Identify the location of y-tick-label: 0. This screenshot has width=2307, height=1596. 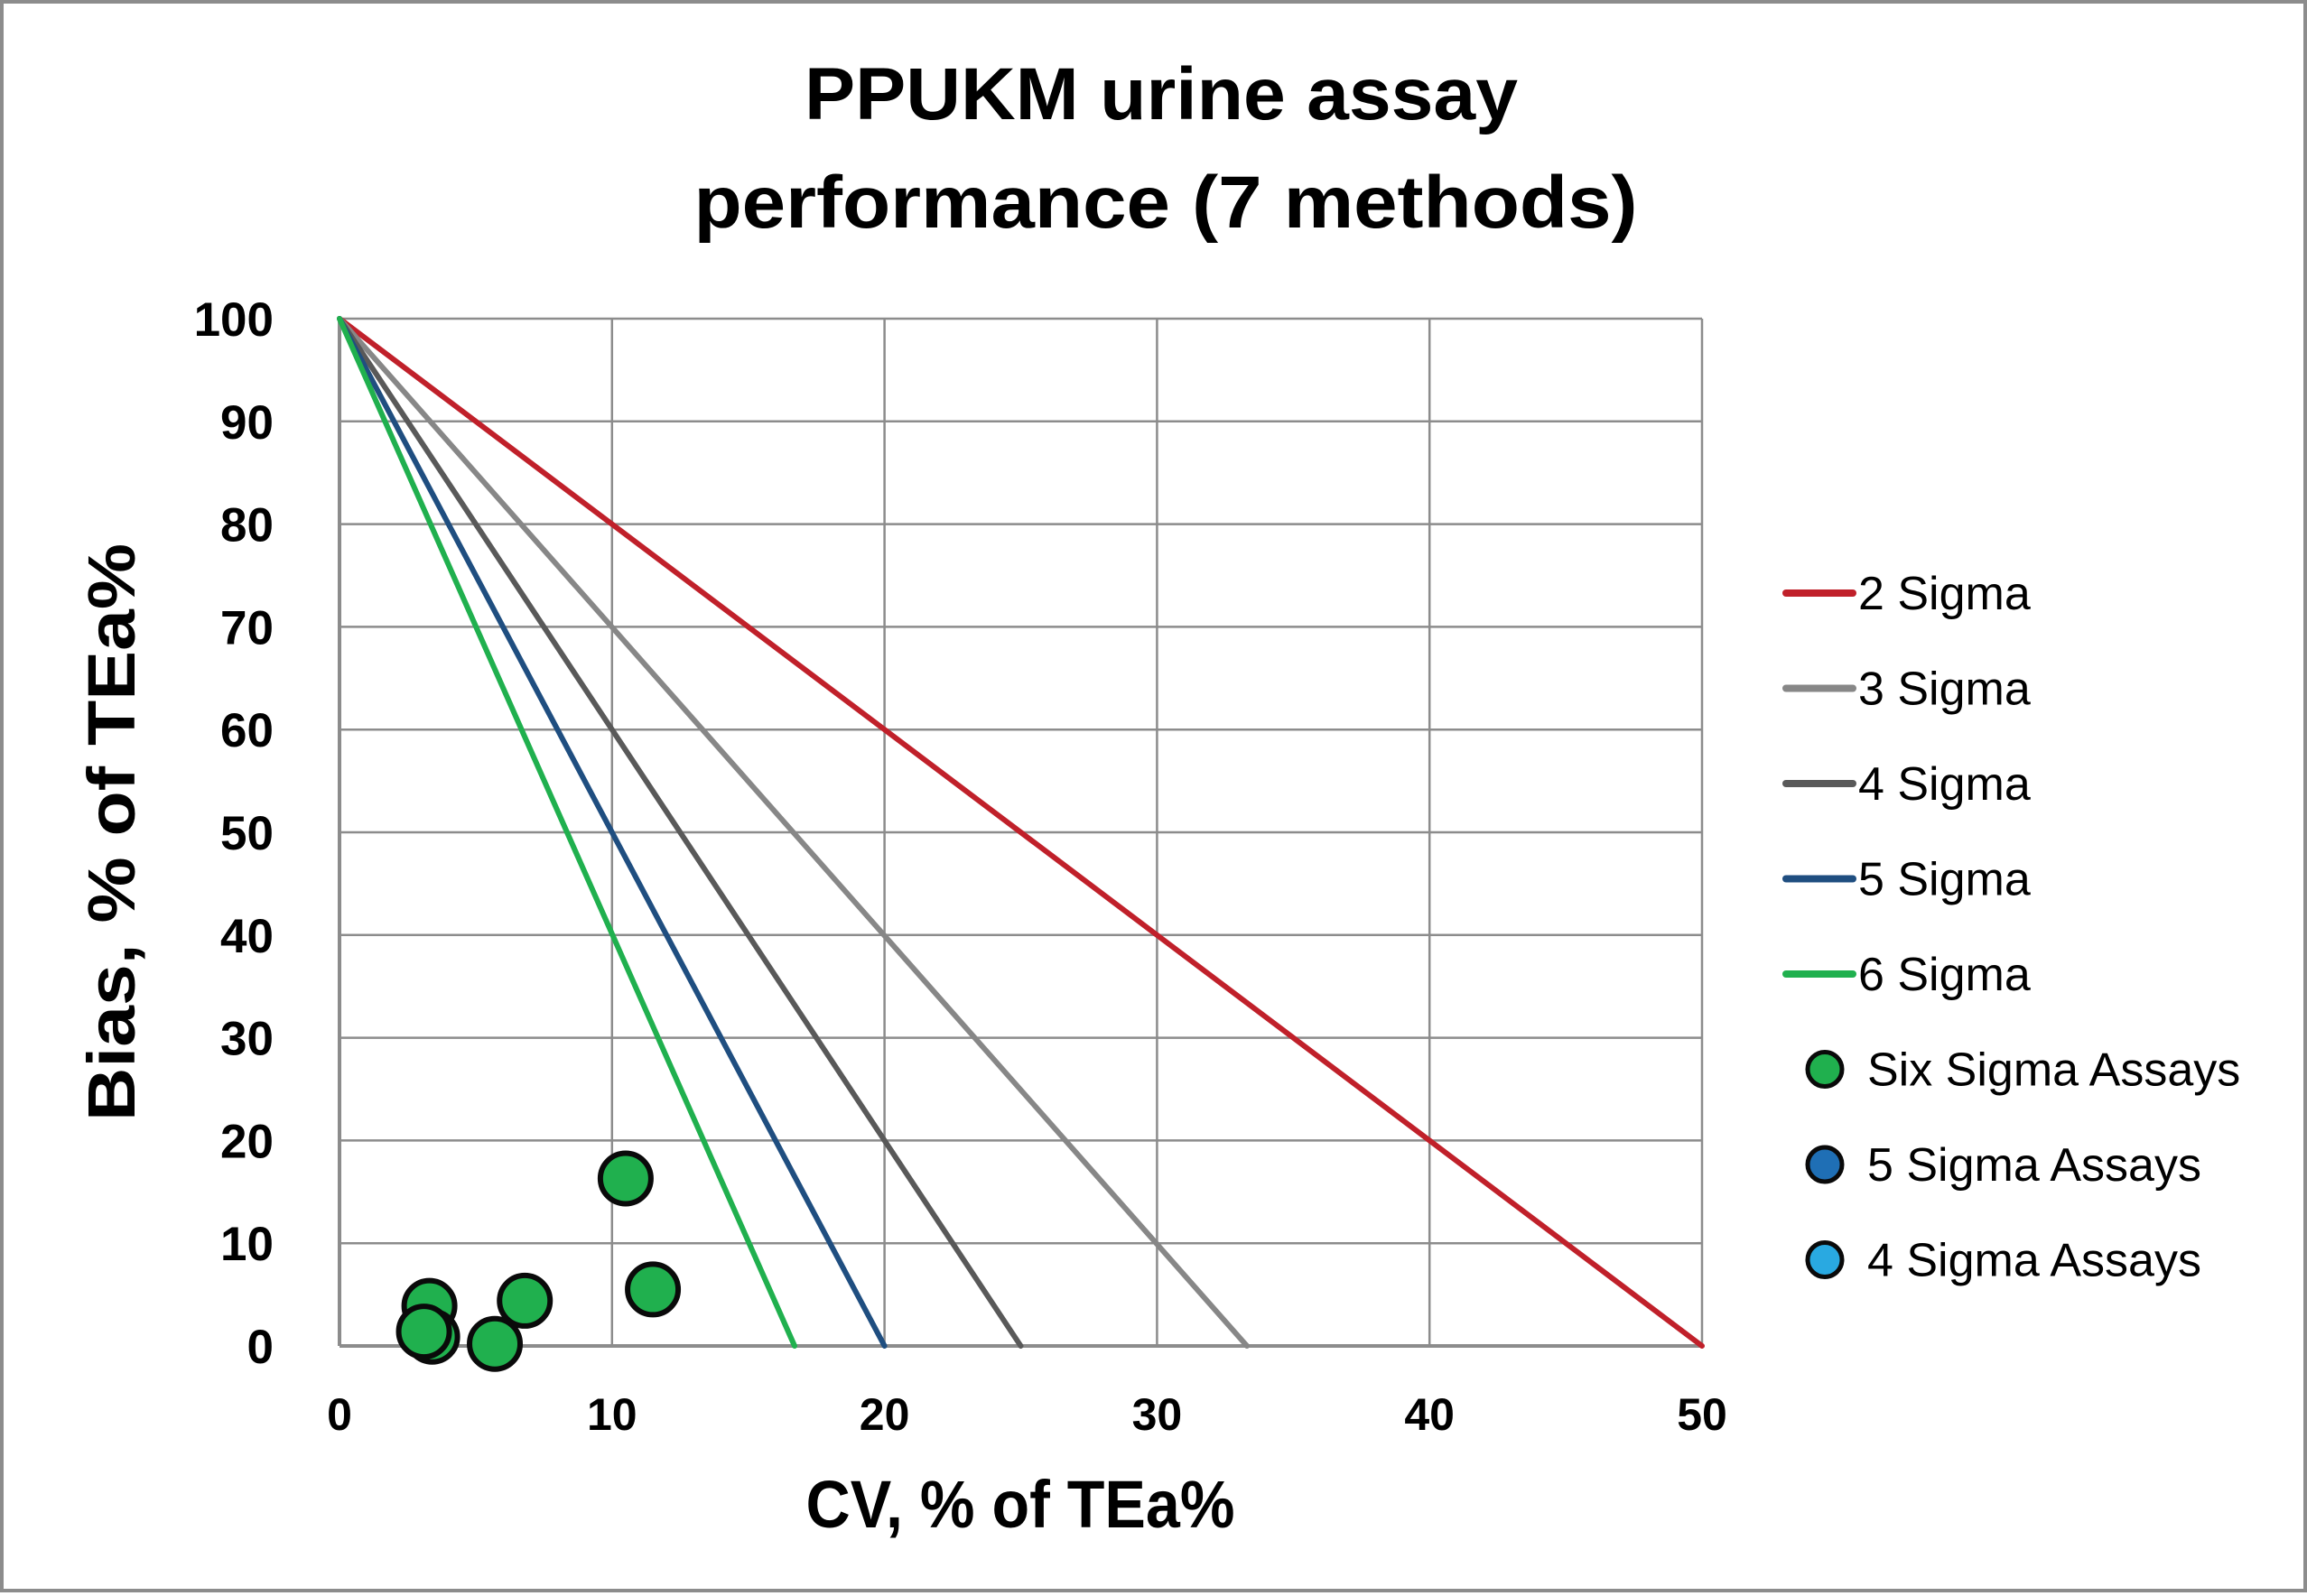
(260, 1347).